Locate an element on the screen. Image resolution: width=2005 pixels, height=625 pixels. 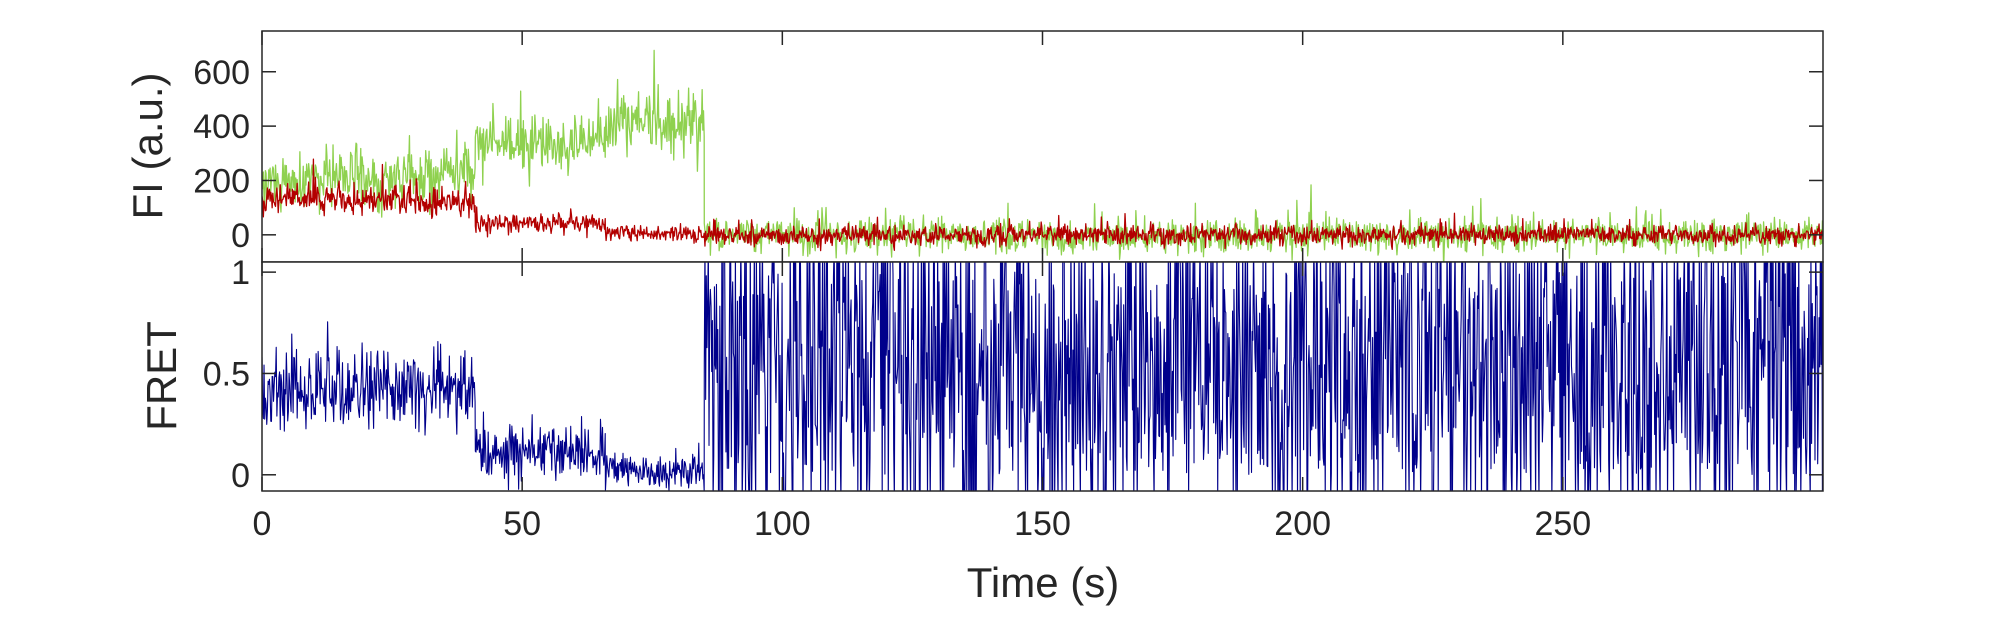
bottom-y-tick-label: 0.5 is located at coordinates (226, 374).